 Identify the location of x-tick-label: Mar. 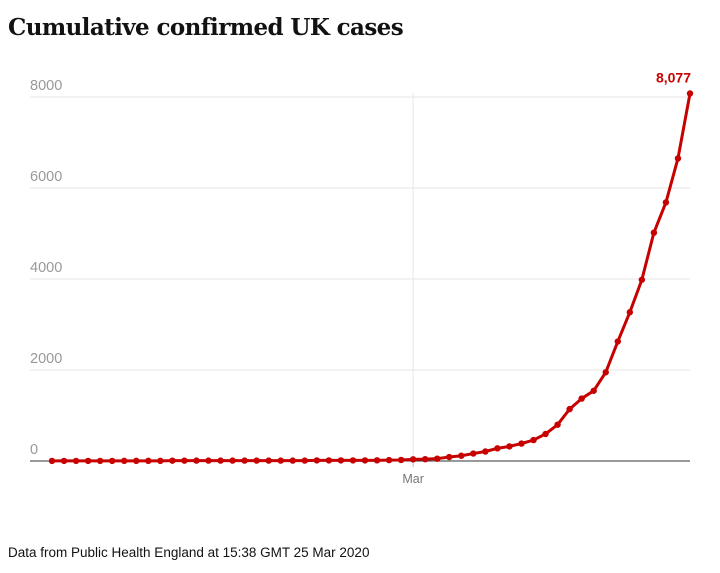
(413, 479).